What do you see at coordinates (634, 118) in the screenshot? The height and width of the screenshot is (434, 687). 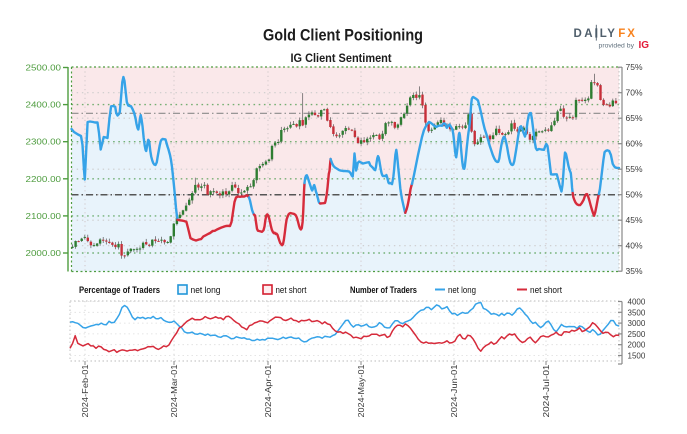 I see `svg-text: 65%` at bounding box center [634, 118].